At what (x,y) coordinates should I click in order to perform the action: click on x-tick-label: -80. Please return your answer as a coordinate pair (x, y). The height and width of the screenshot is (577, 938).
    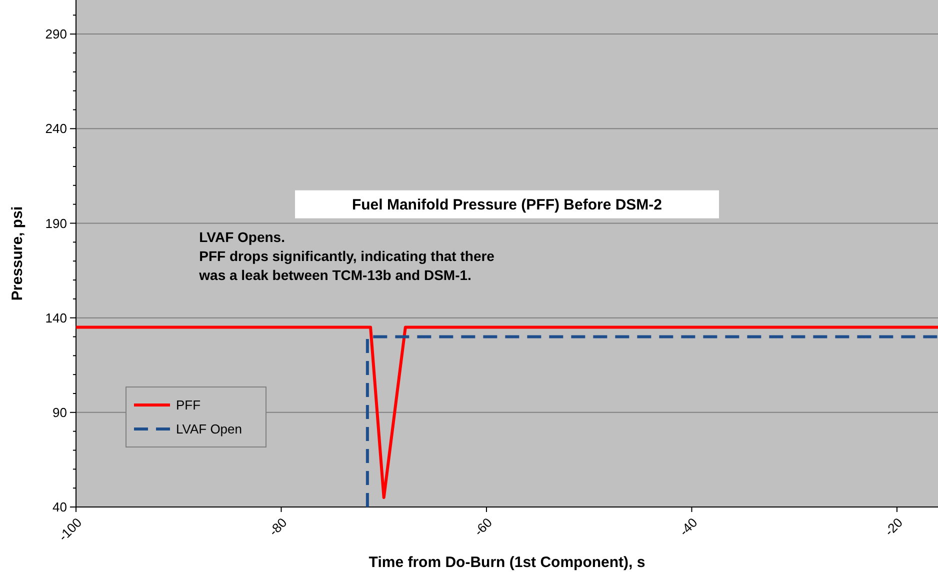
    Looking at the image, I should click on (278, 526).